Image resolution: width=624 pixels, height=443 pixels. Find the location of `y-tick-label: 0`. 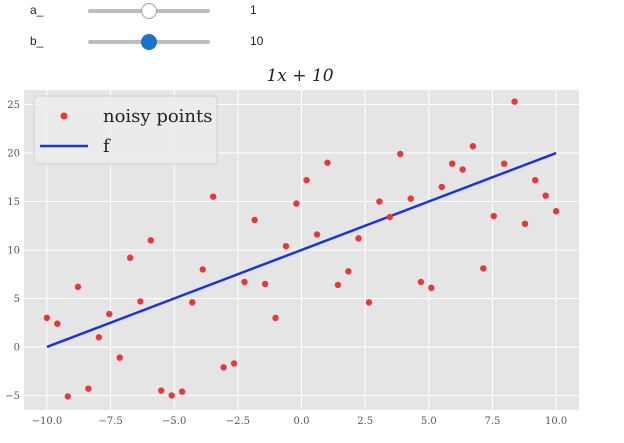

y-tick-label: 0 is located at coordinates (17, 347).